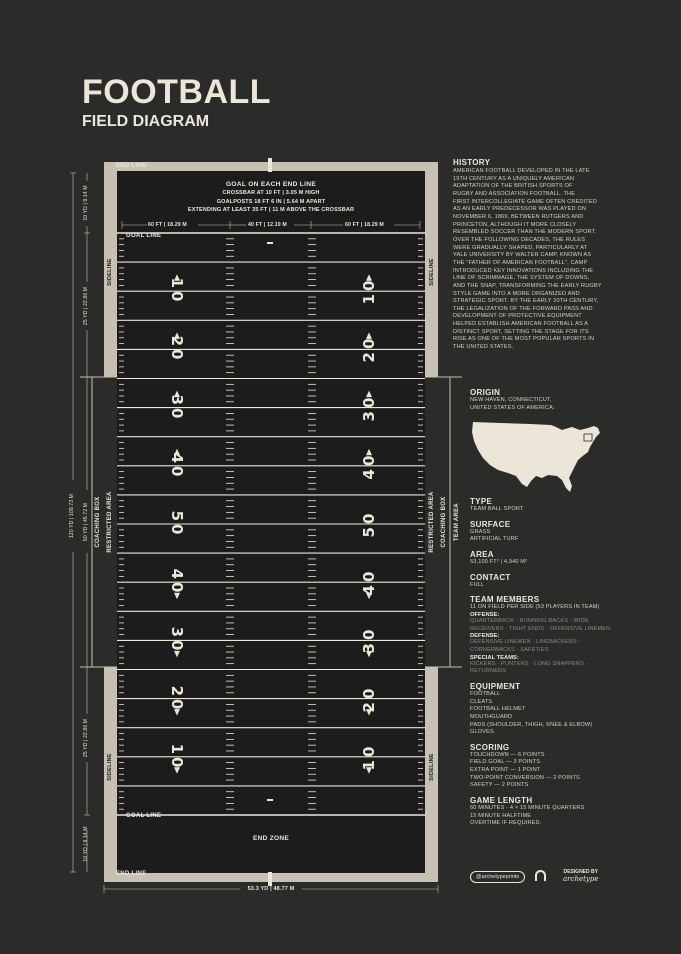 The height and width of the screenshot is (954, 681). What do you see at coordinates (86, 738) in the screenshot?
I see `dimension-25-bottom: 25 YD | 22.86 M` at bounding box center [86, 738].